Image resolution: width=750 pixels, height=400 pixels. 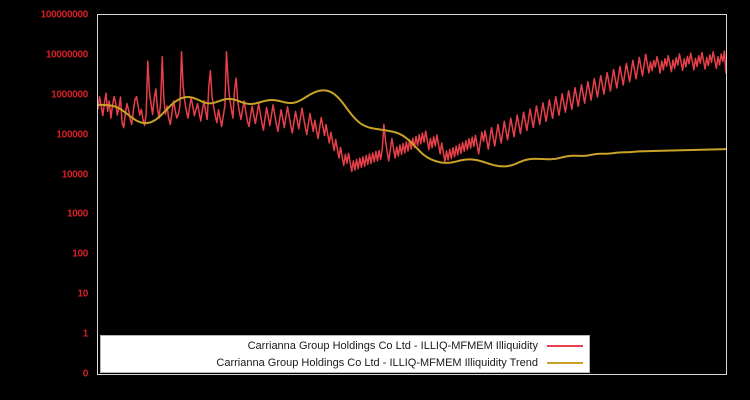 What do you see at coordinates (565, 362) in the screenshot?
I see `legend-swatch-trend-icon` at bounding box center [565, 362].